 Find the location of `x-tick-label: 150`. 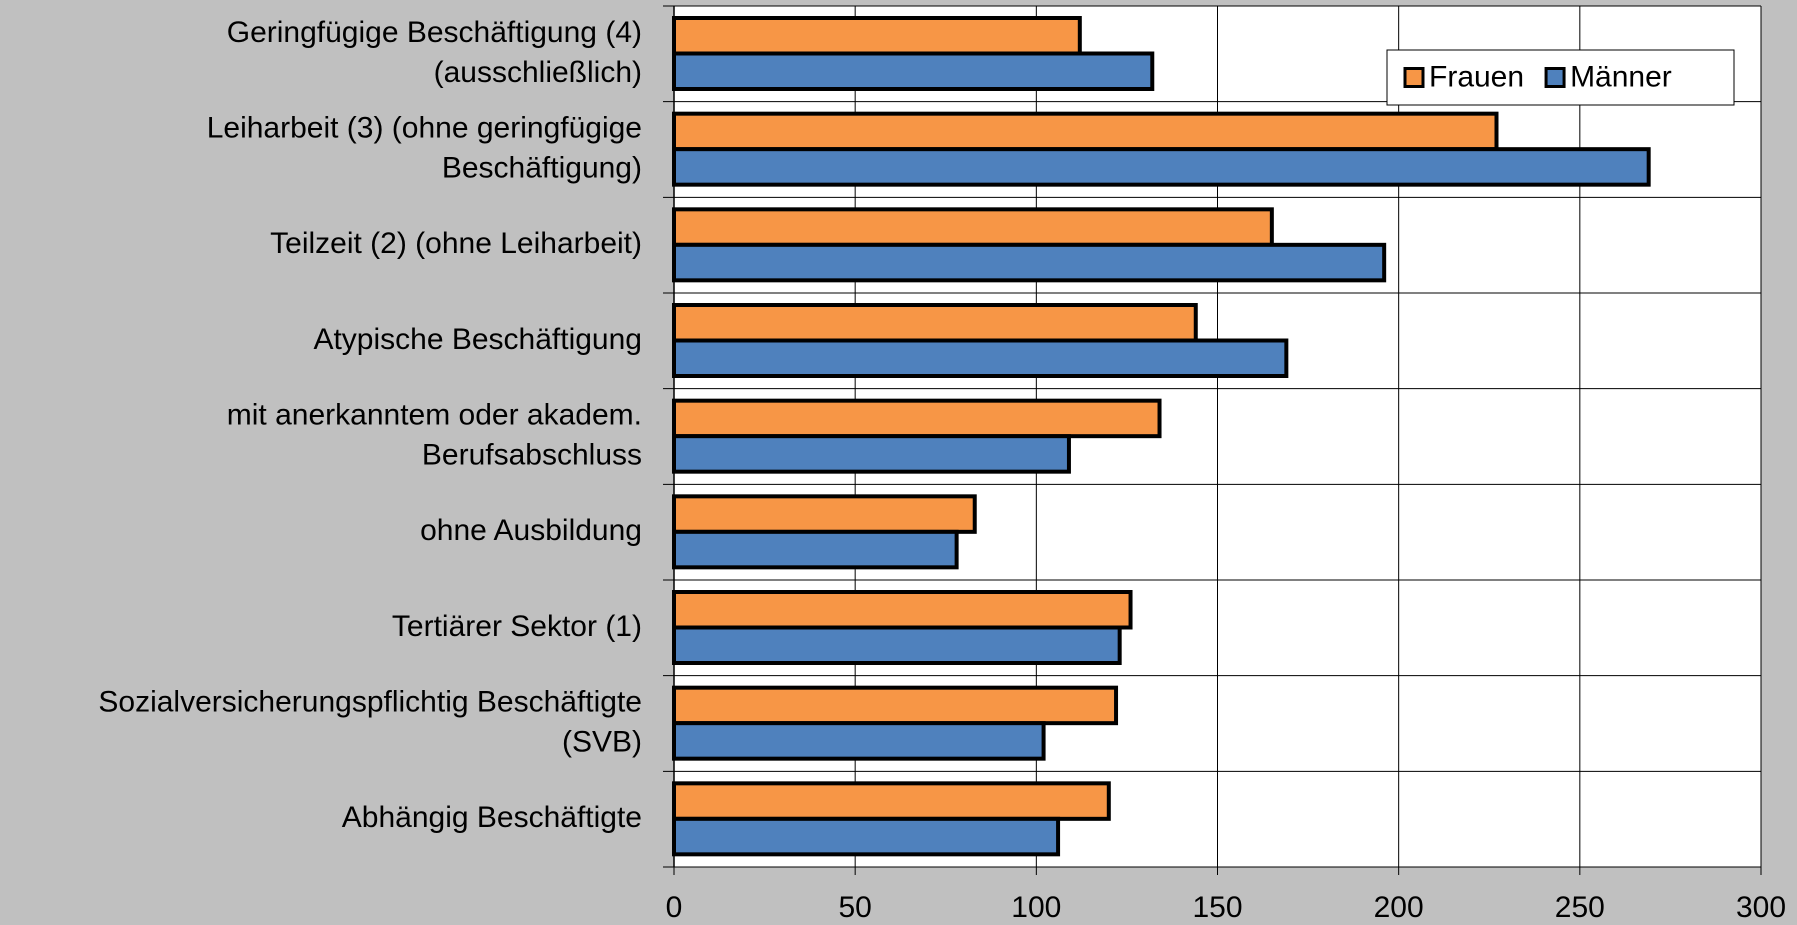

x-tick-label: 150 is located at coordinates (1217, 907).